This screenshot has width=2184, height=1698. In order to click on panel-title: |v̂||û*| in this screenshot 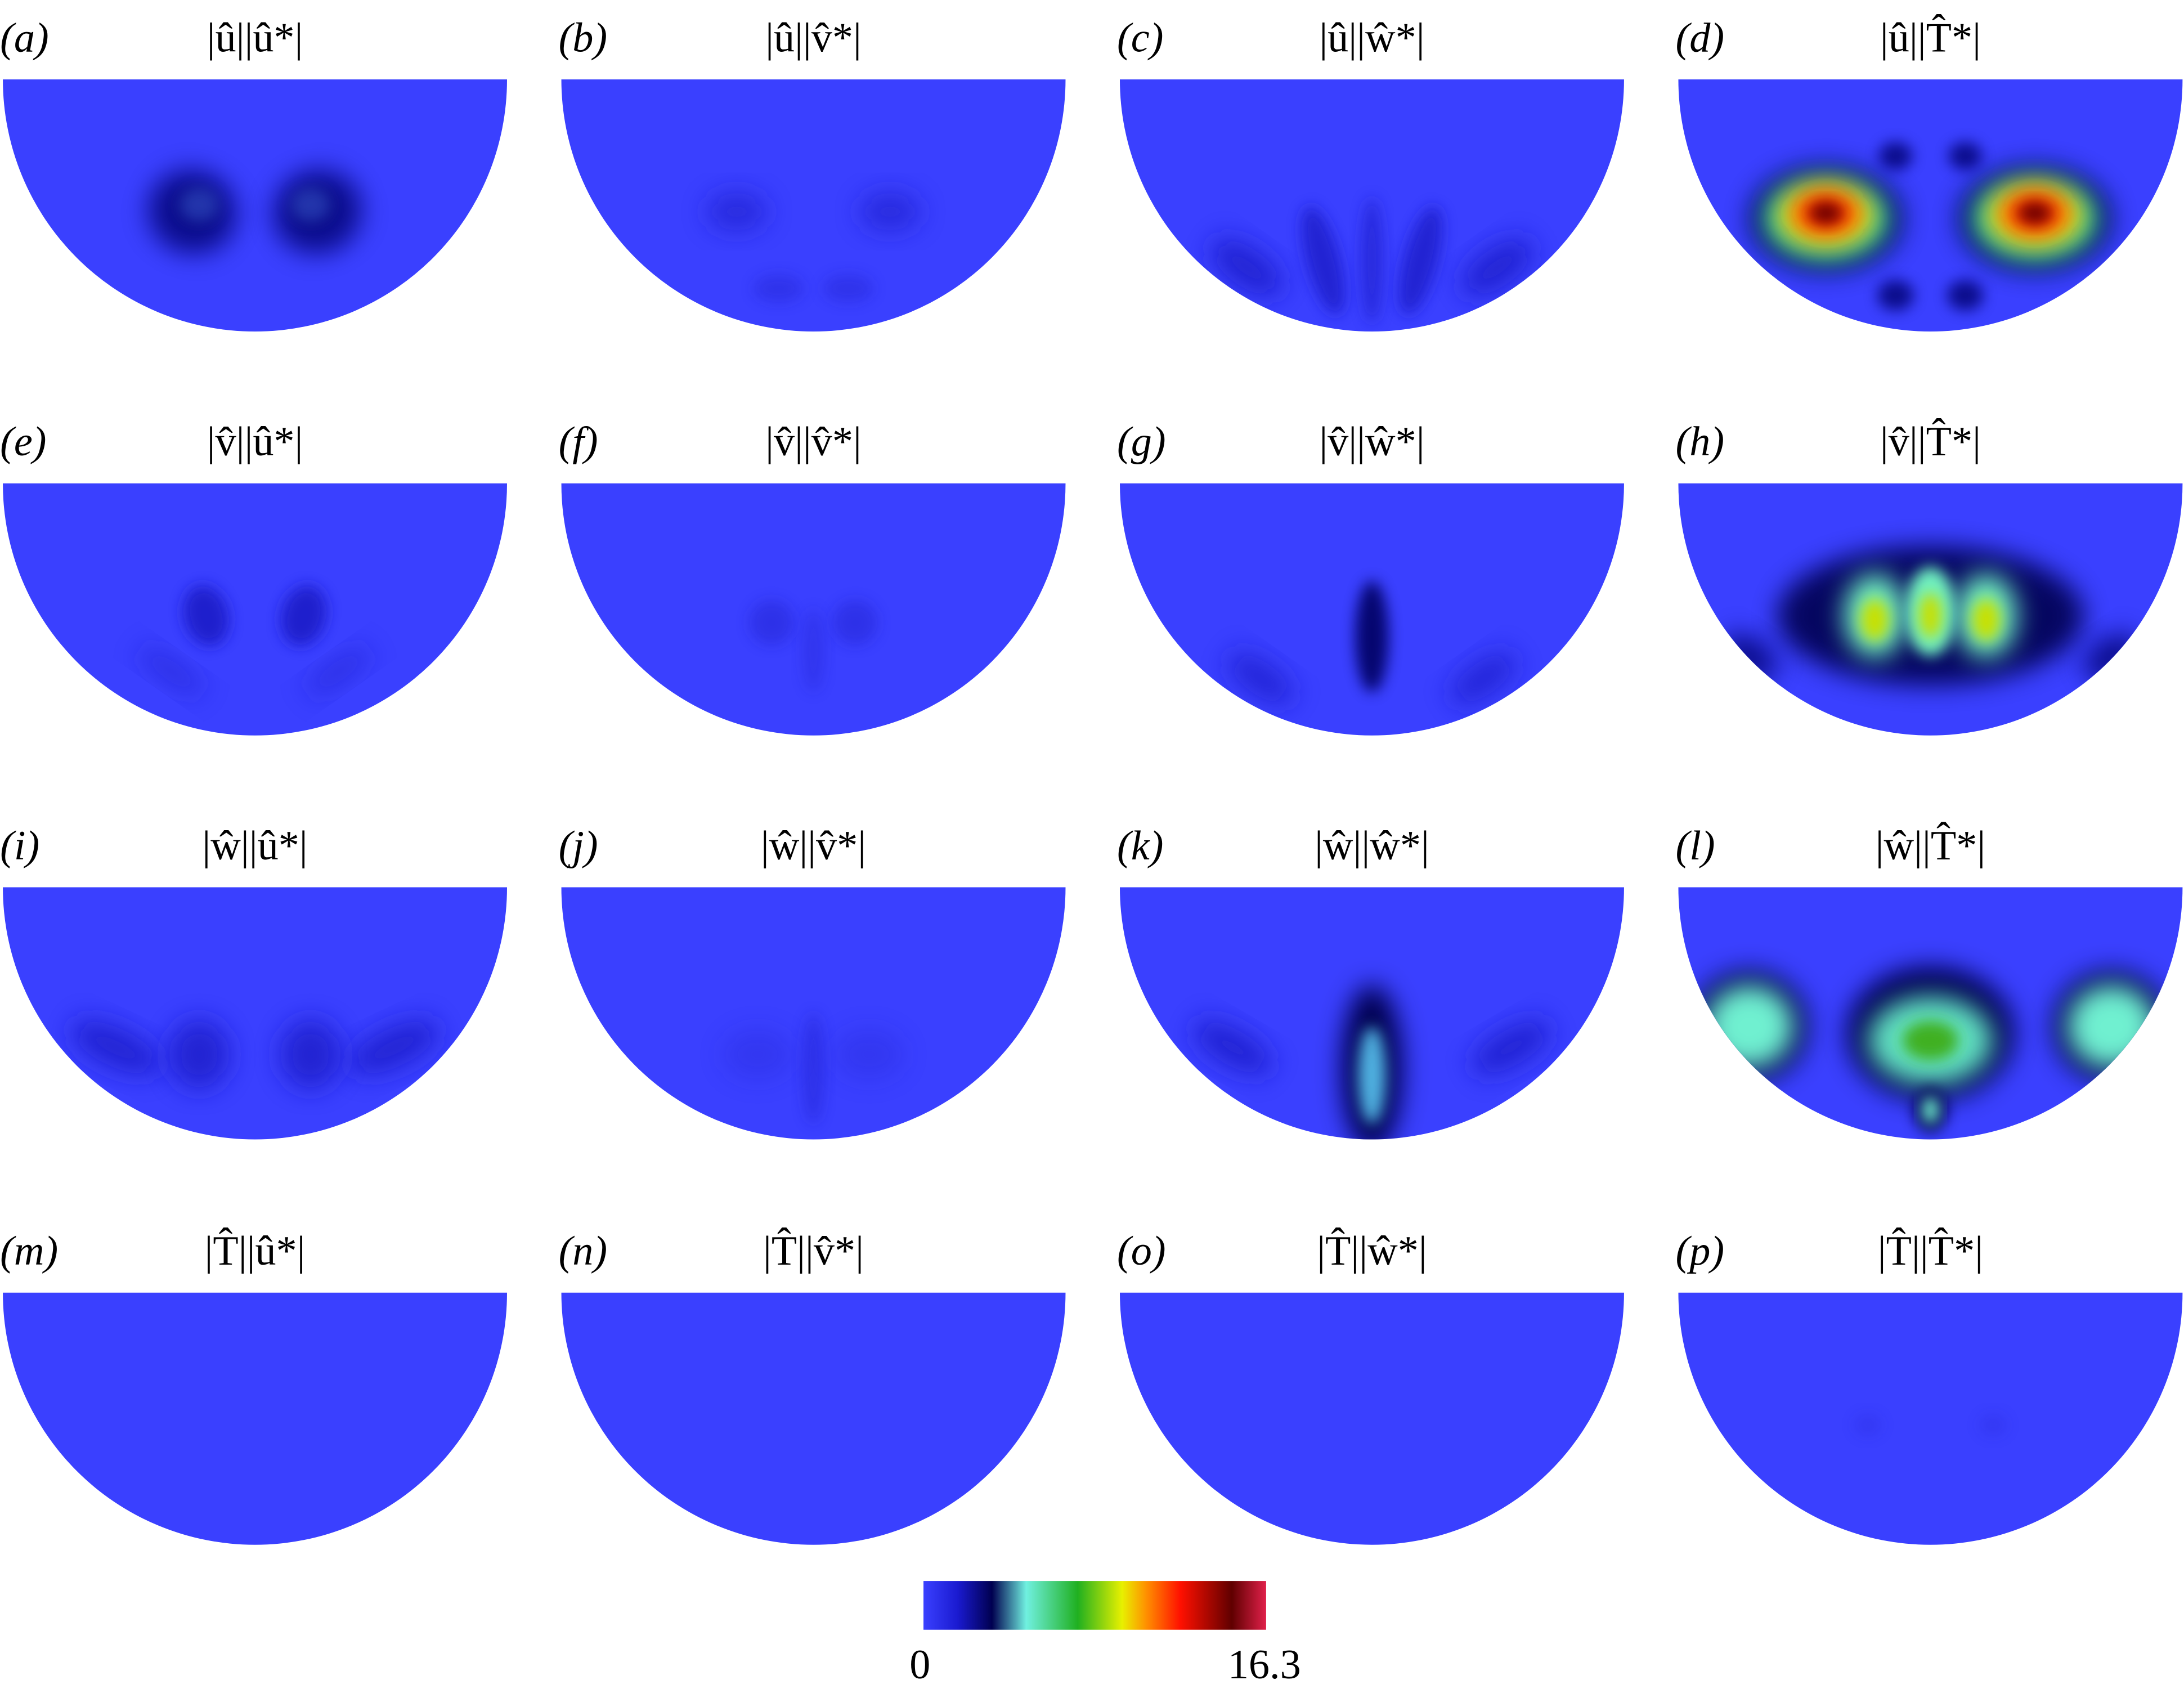, I will do `click(255, 442)`.